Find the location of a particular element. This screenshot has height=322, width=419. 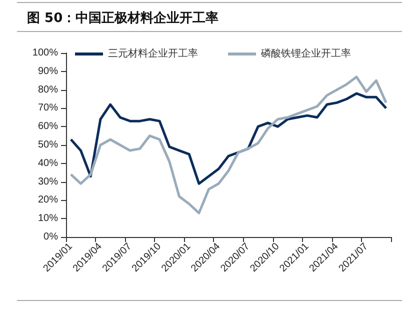

y-tick-label: 80% is located at coordinates (48, 90).